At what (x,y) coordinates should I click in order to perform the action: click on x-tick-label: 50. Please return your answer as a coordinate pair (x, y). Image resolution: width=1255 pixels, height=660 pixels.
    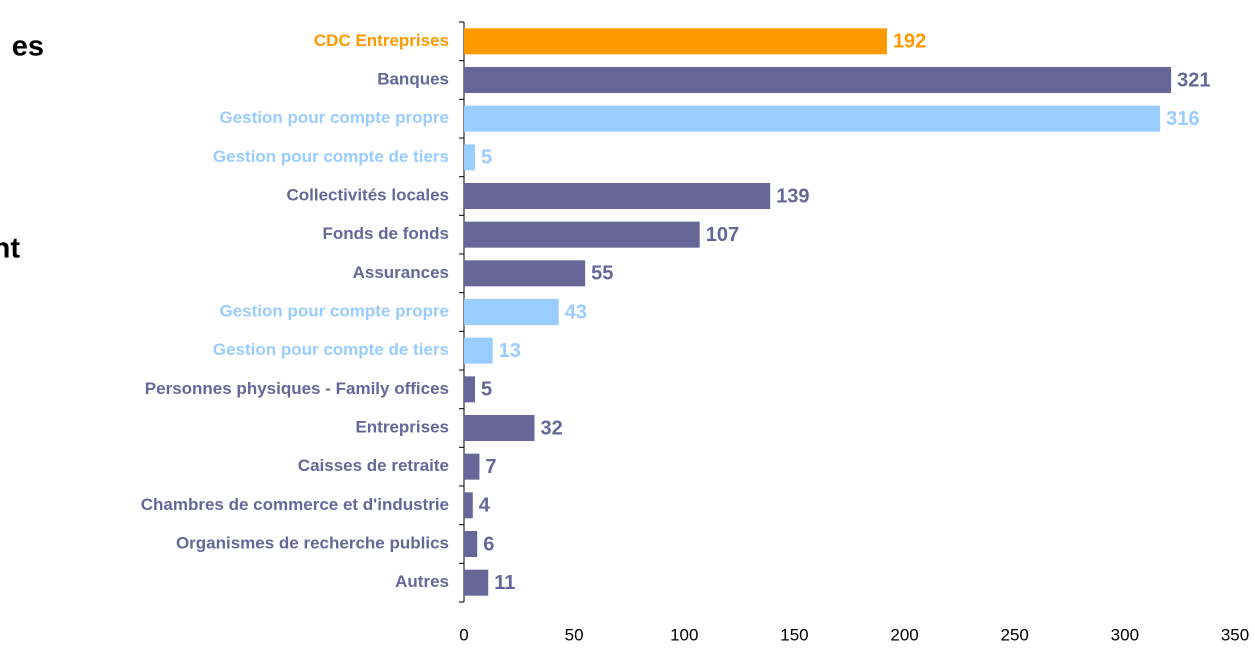
    Looking at the image, I should click on (574, 634).